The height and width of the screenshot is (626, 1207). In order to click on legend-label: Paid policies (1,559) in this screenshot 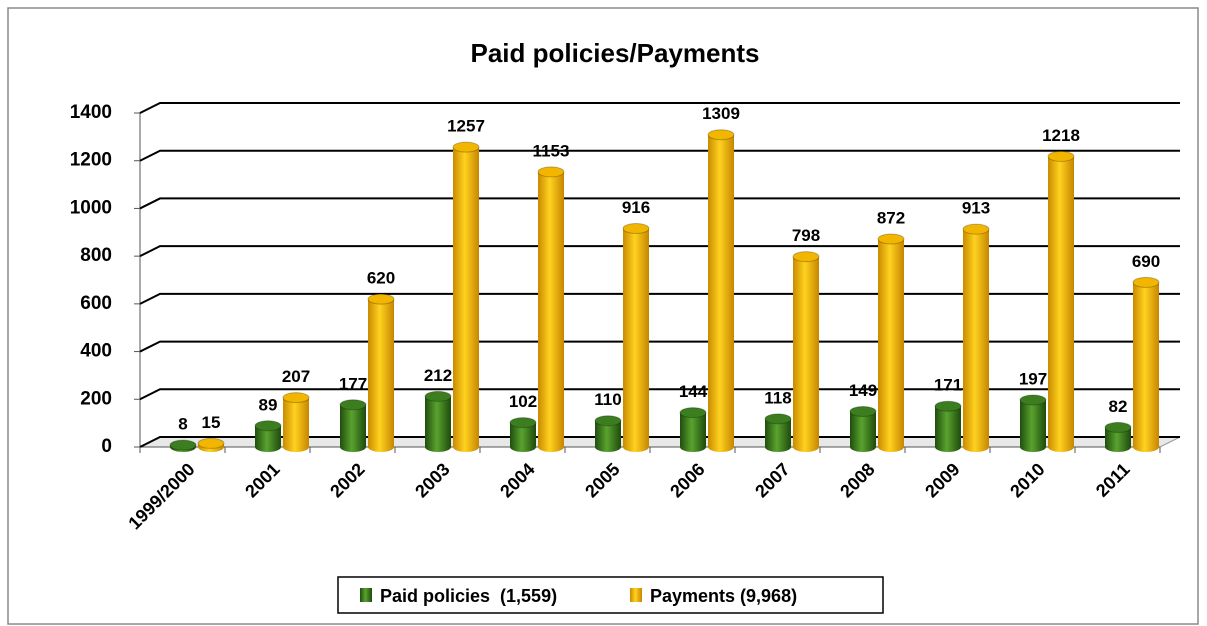, I will do `click(468, 596)`.